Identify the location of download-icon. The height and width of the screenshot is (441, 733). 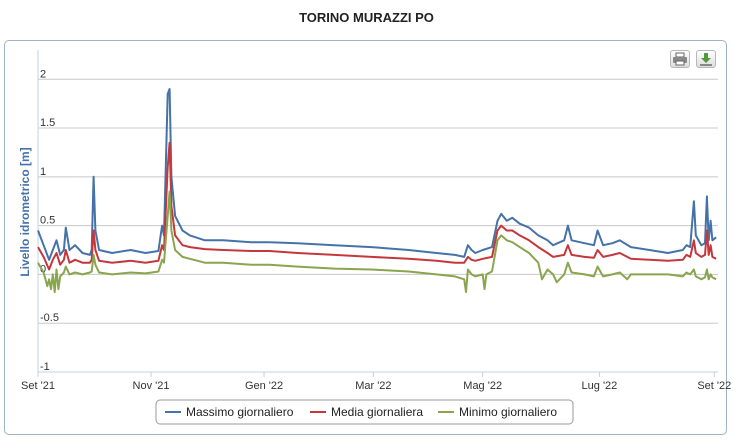
(706, 59).